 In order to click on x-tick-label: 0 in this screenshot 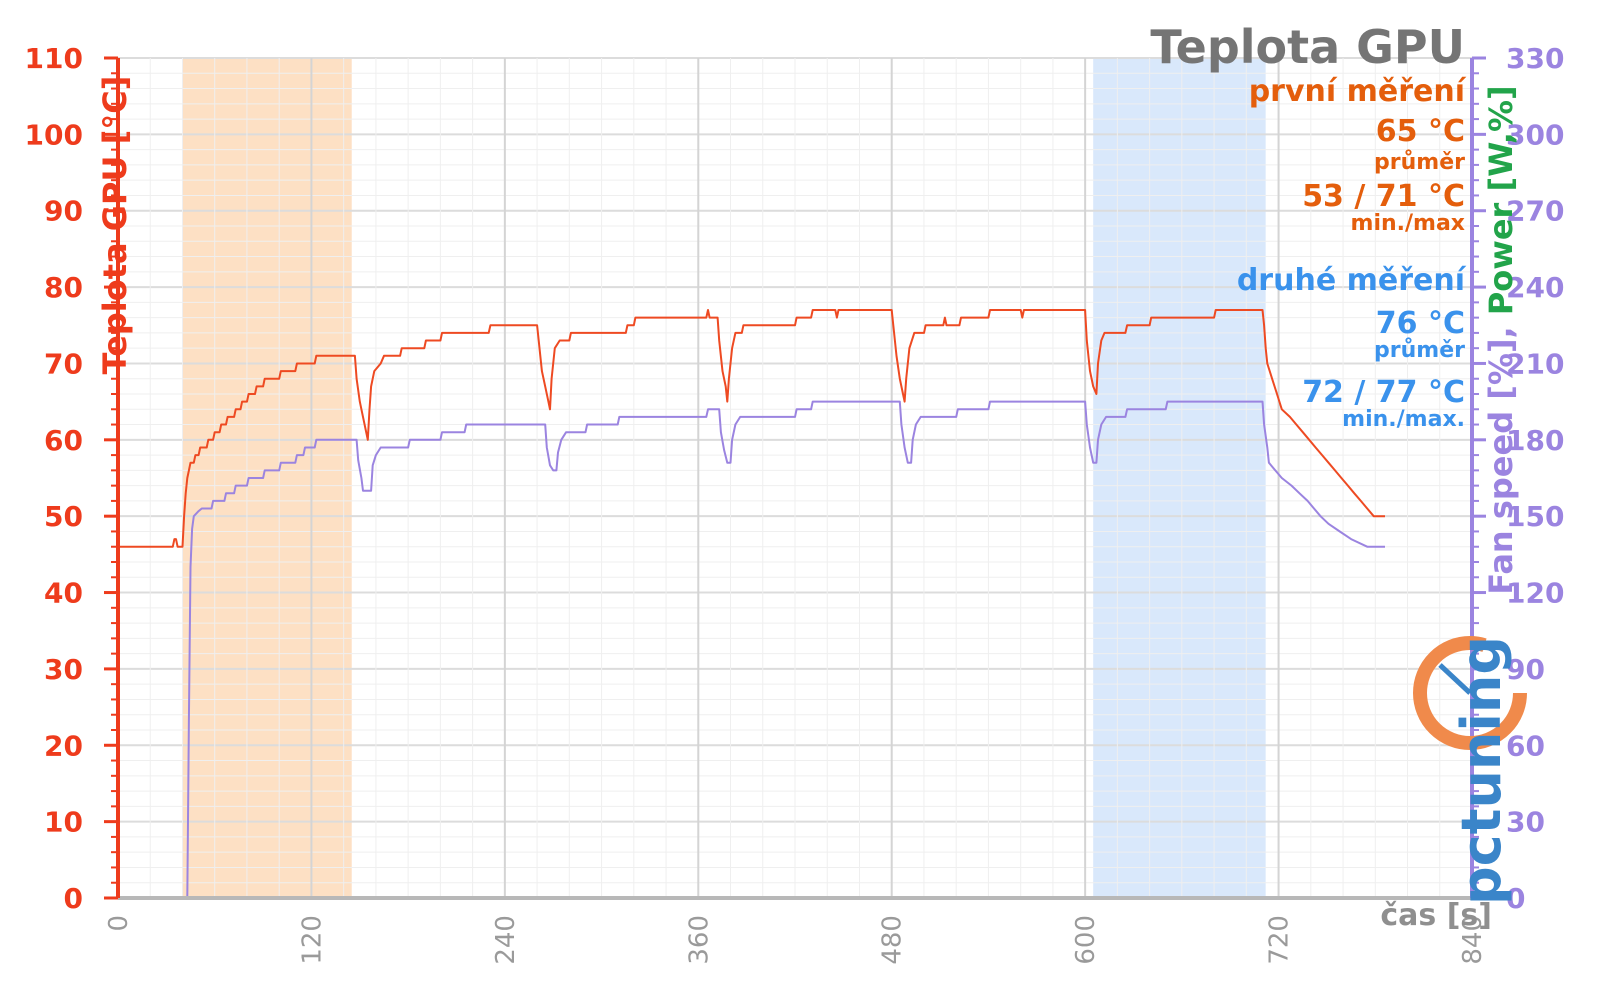, I will do `click(119, 923)`.